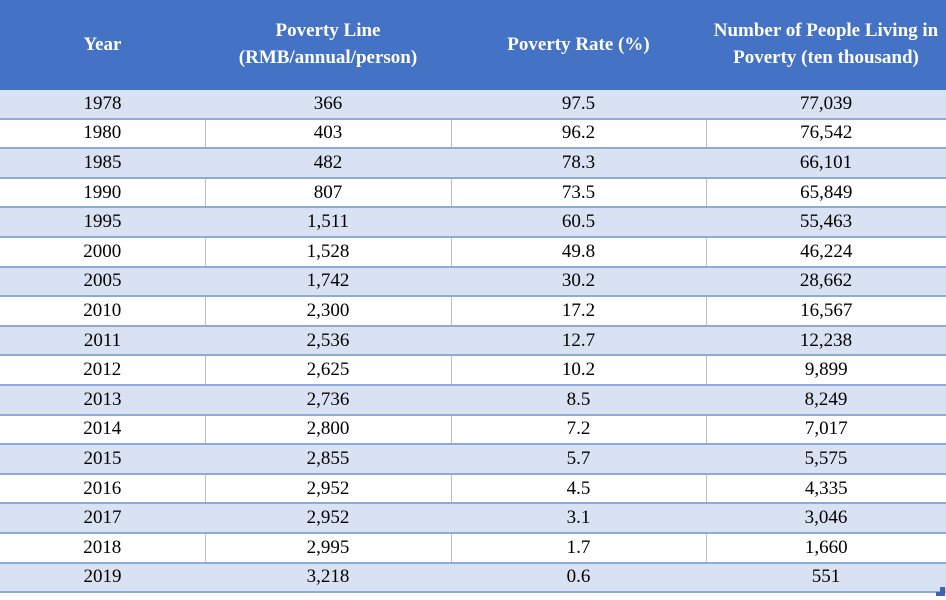 The image size is (946, 600). Describe the element at coordinates (578, 340) in the screenshot. I see `table-cell: 12.7` at that location.